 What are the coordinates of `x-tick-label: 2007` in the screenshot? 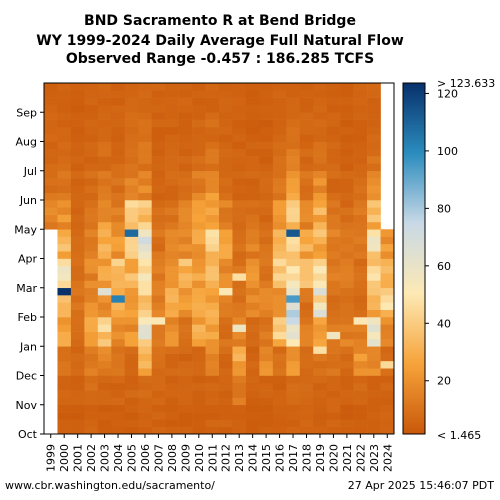 It's located at (158, 458).